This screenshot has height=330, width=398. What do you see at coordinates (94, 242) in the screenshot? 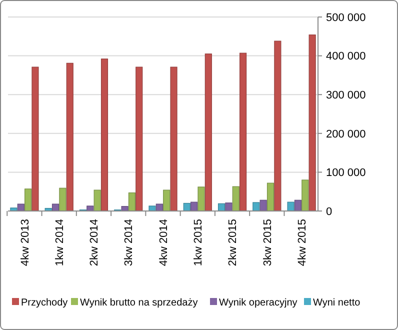
I see `x-tick-label: 2kw 2014` at bounding box center [94, 242].